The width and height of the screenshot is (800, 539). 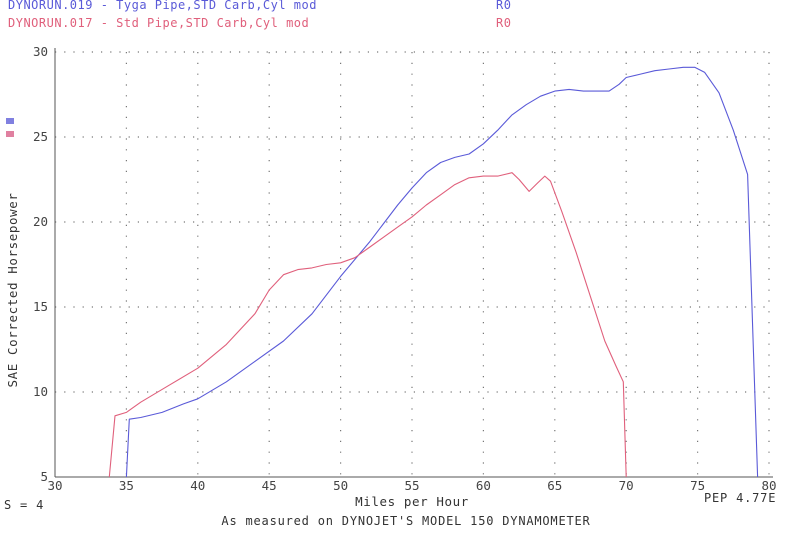 I want to click on x-tick-label: 70, so click(x=626, y=485).